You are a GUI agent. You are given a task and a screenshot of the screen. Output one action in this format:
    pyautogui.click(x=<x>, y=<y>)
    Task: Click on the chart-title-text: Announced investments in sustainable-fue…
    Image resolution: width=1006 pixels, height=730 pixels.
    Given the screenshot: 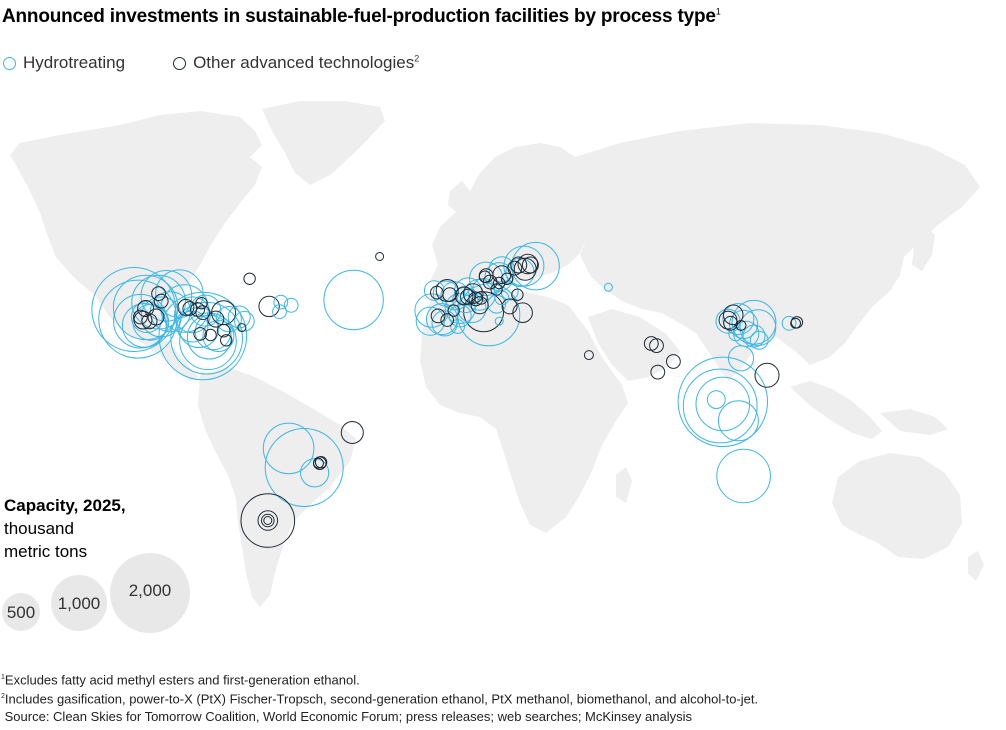 What is the action you would take?
    pyautogui.click(x=359, y=16)
    